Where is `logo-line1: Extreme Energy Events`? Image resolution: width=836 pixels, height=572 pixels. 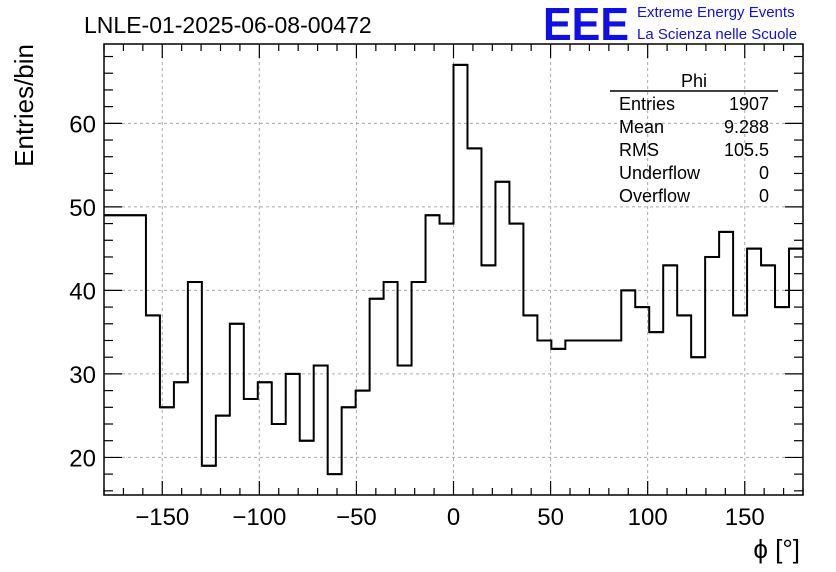
logo-line1: Extreme Energy Events is located at coordinates (716, 12).